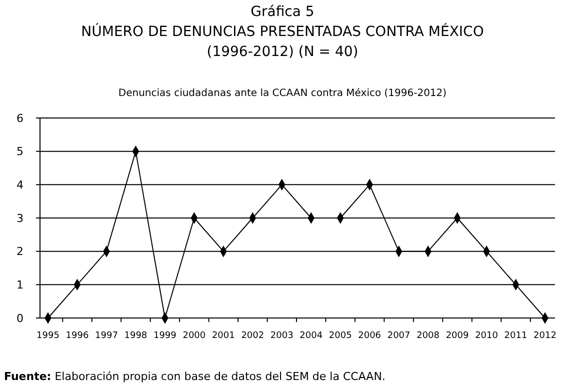  I want to click on y-tick-label: 0, so click(20, 318).